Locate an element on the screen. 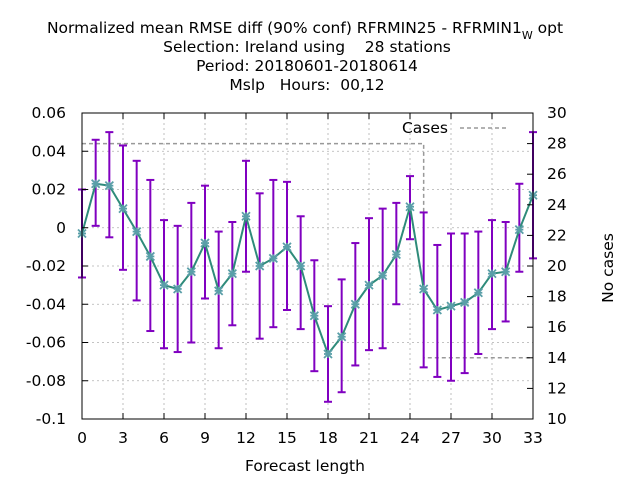  y2-tick-label: 22 is located at coordinates (557, 235).